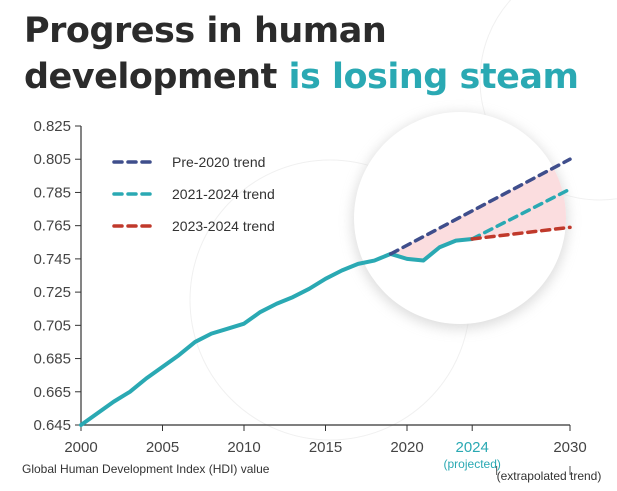 This screenshot has width=617, height=491. Describe the element at coordinates (569, 447) in the screenshot. I see `x-tick-label: 2030` at that location.